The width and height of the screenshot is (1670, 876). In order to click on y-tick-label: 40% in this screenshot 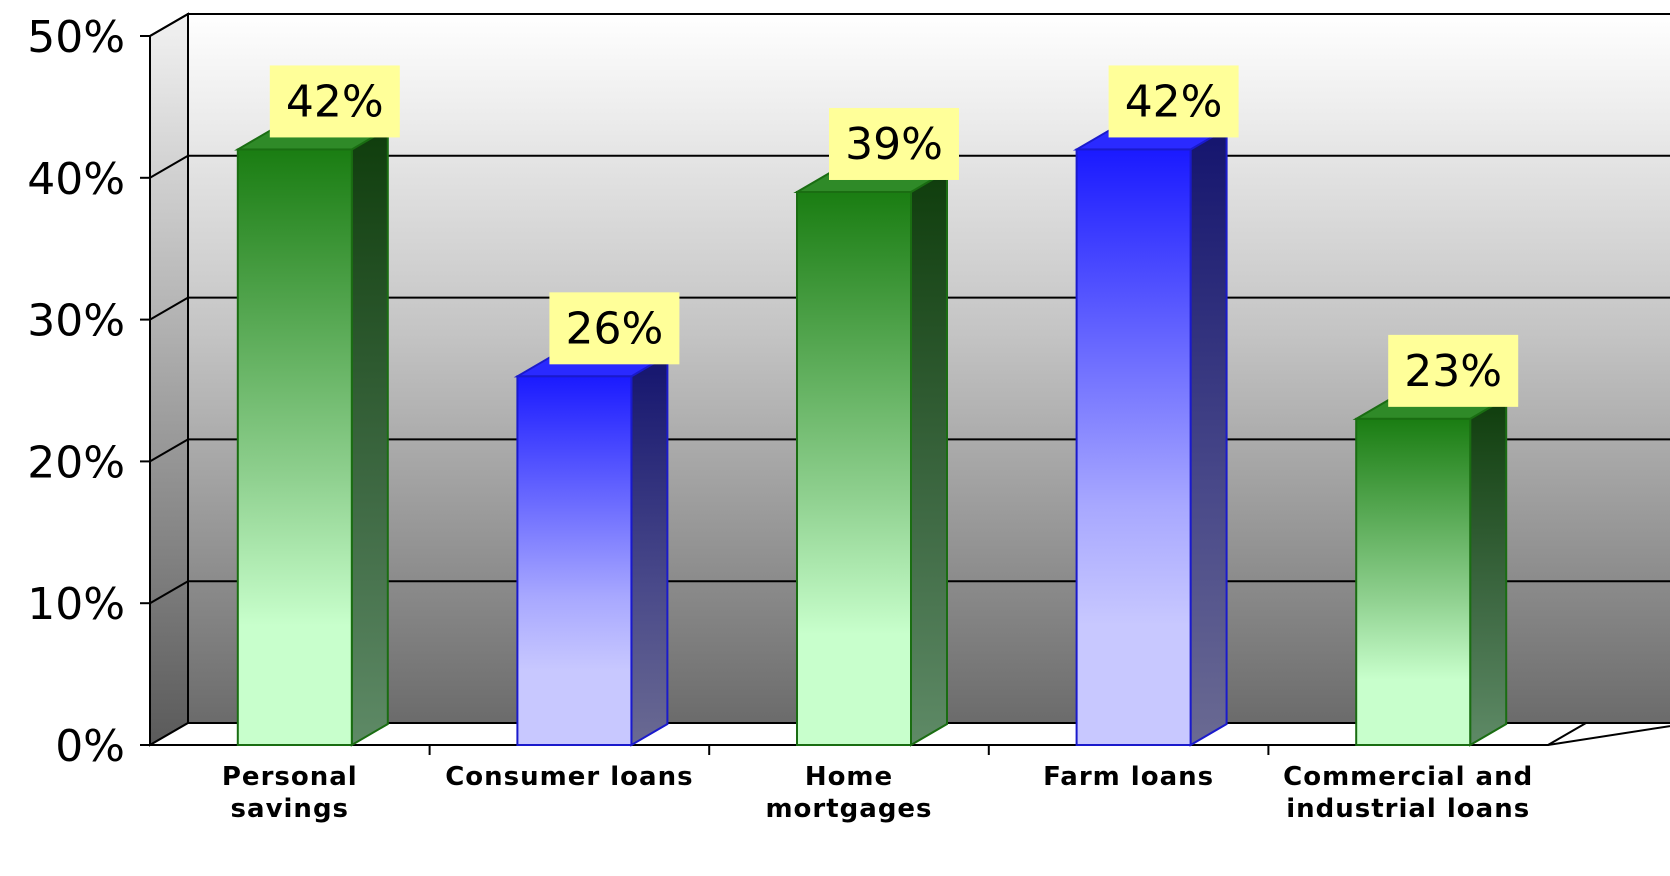, I will do `click(76, 179)`.